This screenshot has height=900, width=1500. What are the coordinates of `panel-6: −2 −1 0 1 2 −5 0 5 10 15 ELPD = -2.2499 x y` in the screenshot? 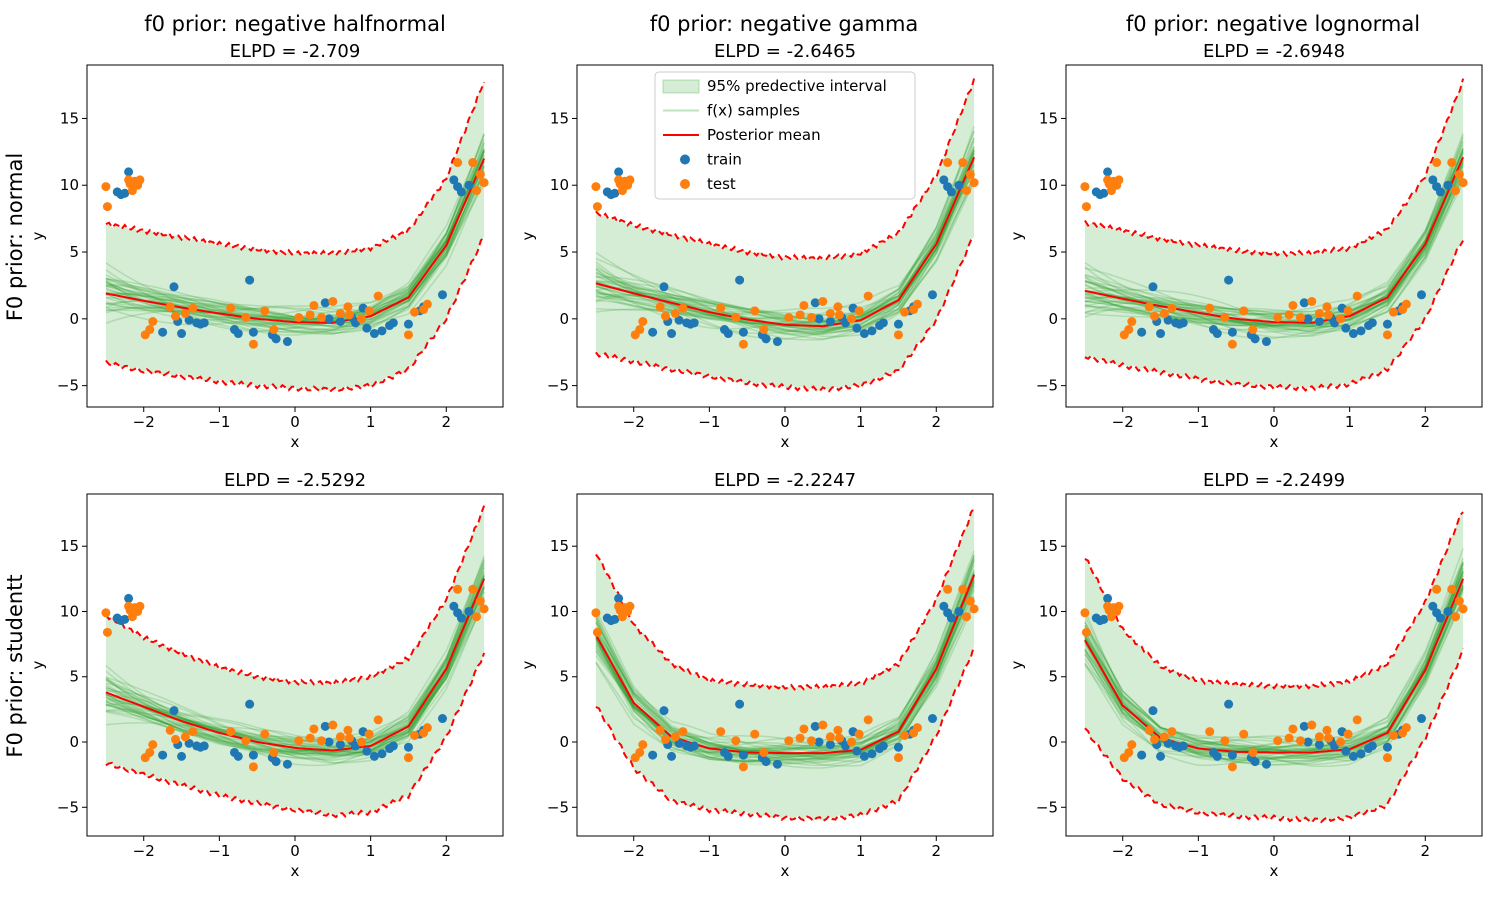 It's located at (1245, 675).